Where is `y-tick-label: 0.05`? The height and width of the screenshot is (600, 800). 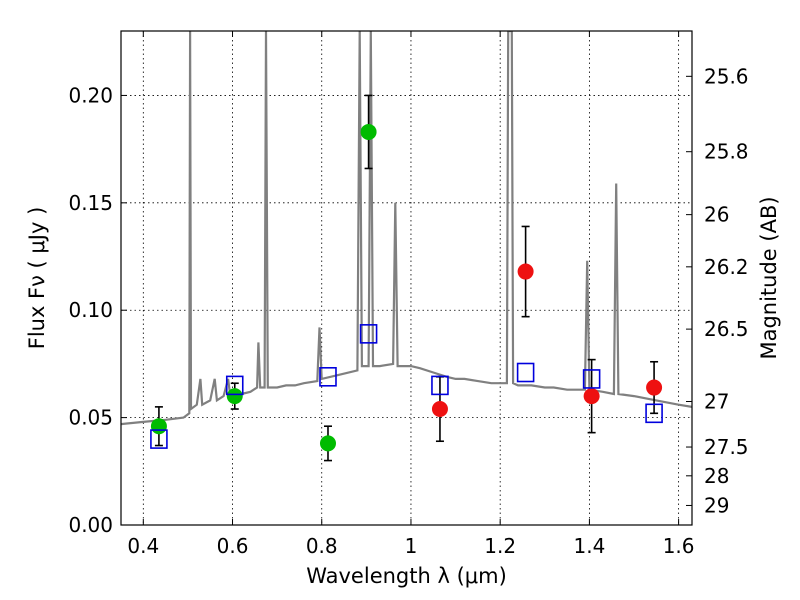 y-tick-label: 0.05 is located at coordinates (90, 418).